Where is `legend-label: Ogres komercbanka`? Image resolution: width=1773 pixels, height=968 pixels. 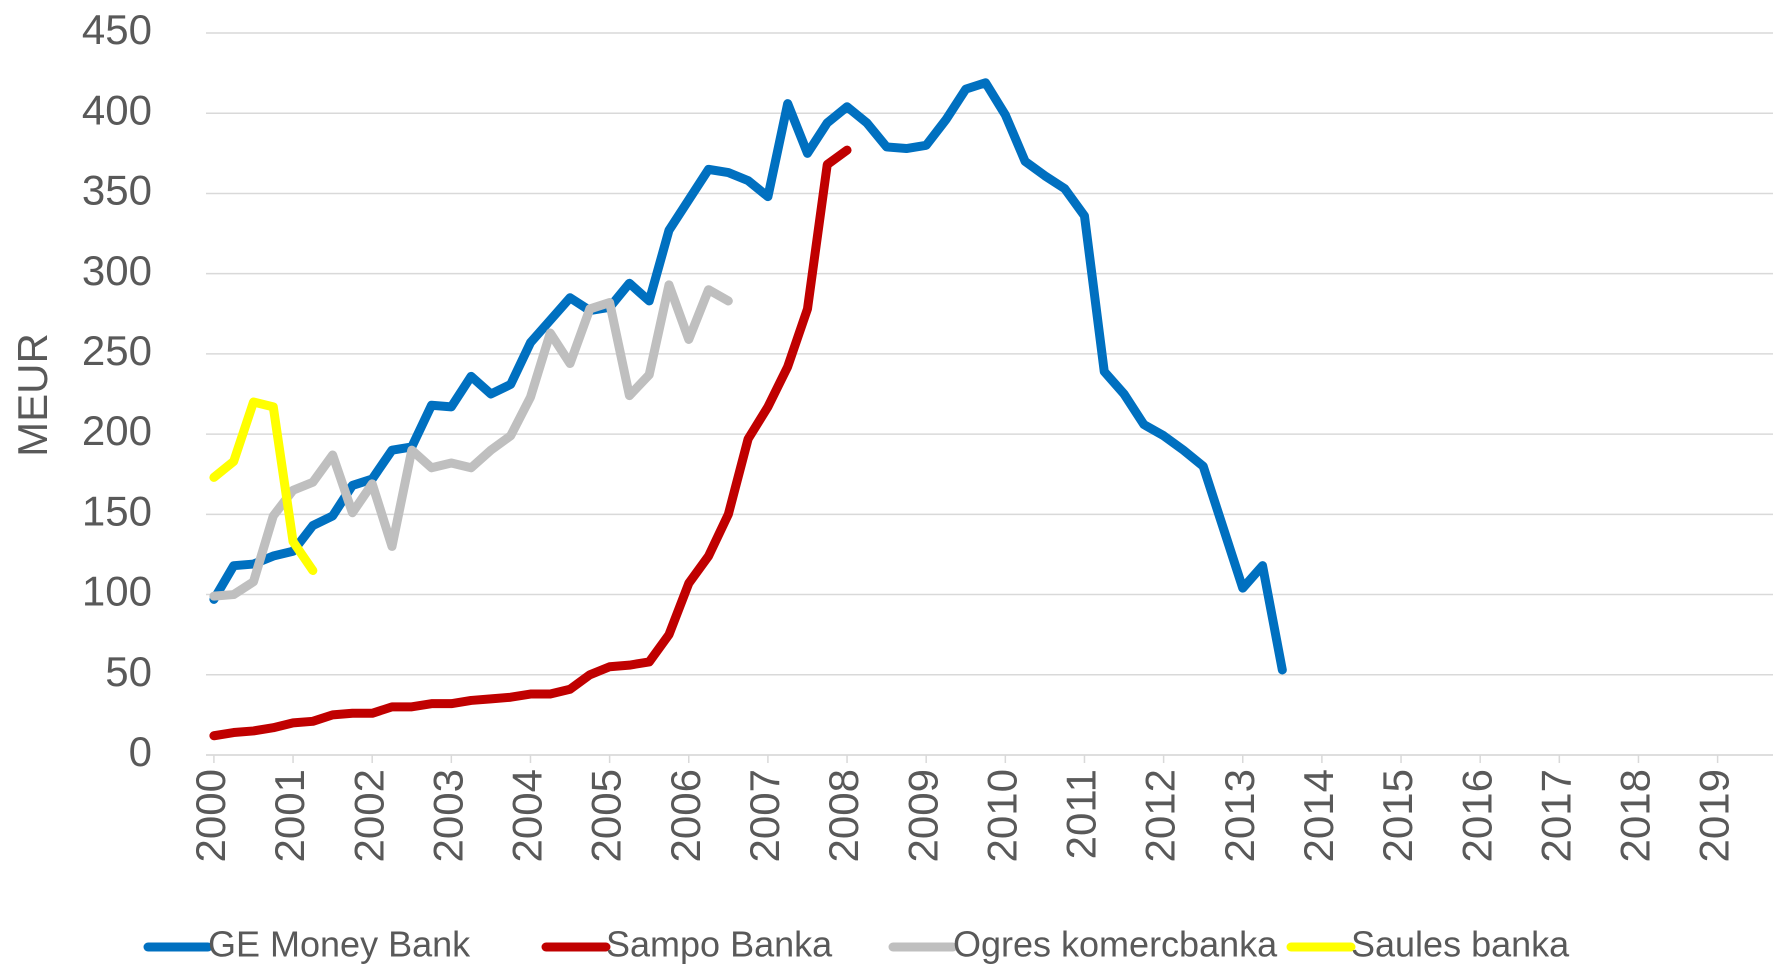 legend-label: Ogres komercbanka is located at coordinates (1115, 944).